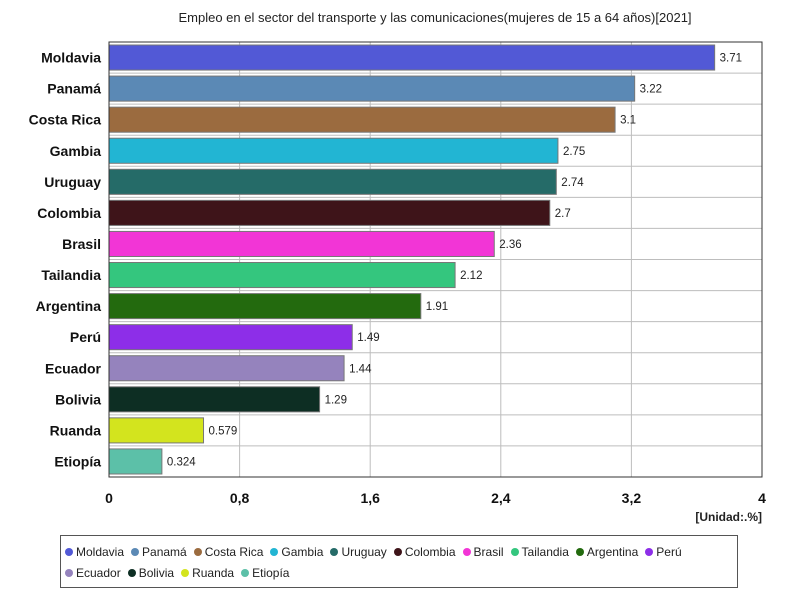 The image size is (800, 600). I want to click on legend-label: Gambia, so click(302, 552).